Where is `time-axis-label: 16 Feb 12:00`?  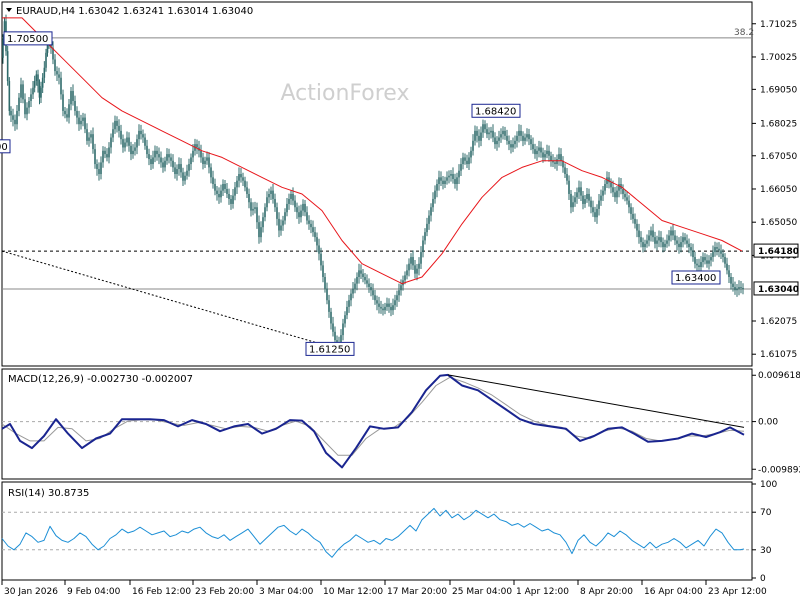
time-axis-label: 16 Feb 12:00 is located at coordinates (161, 592).